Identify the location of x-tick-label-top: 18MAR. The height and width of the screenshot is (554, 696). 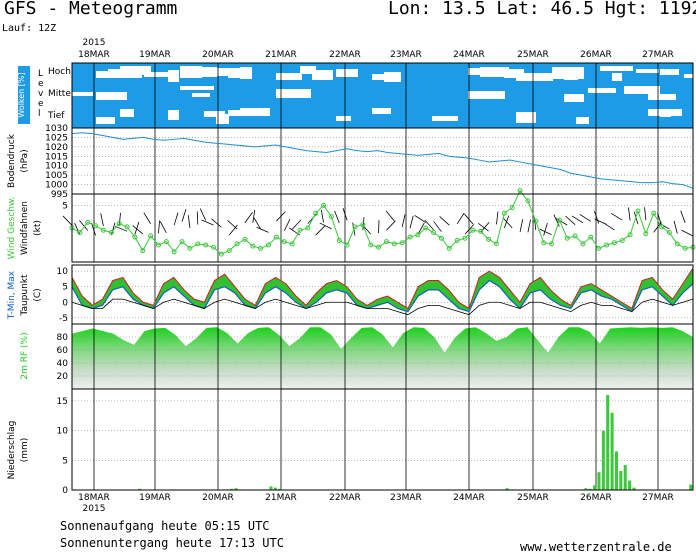
(94, 55).